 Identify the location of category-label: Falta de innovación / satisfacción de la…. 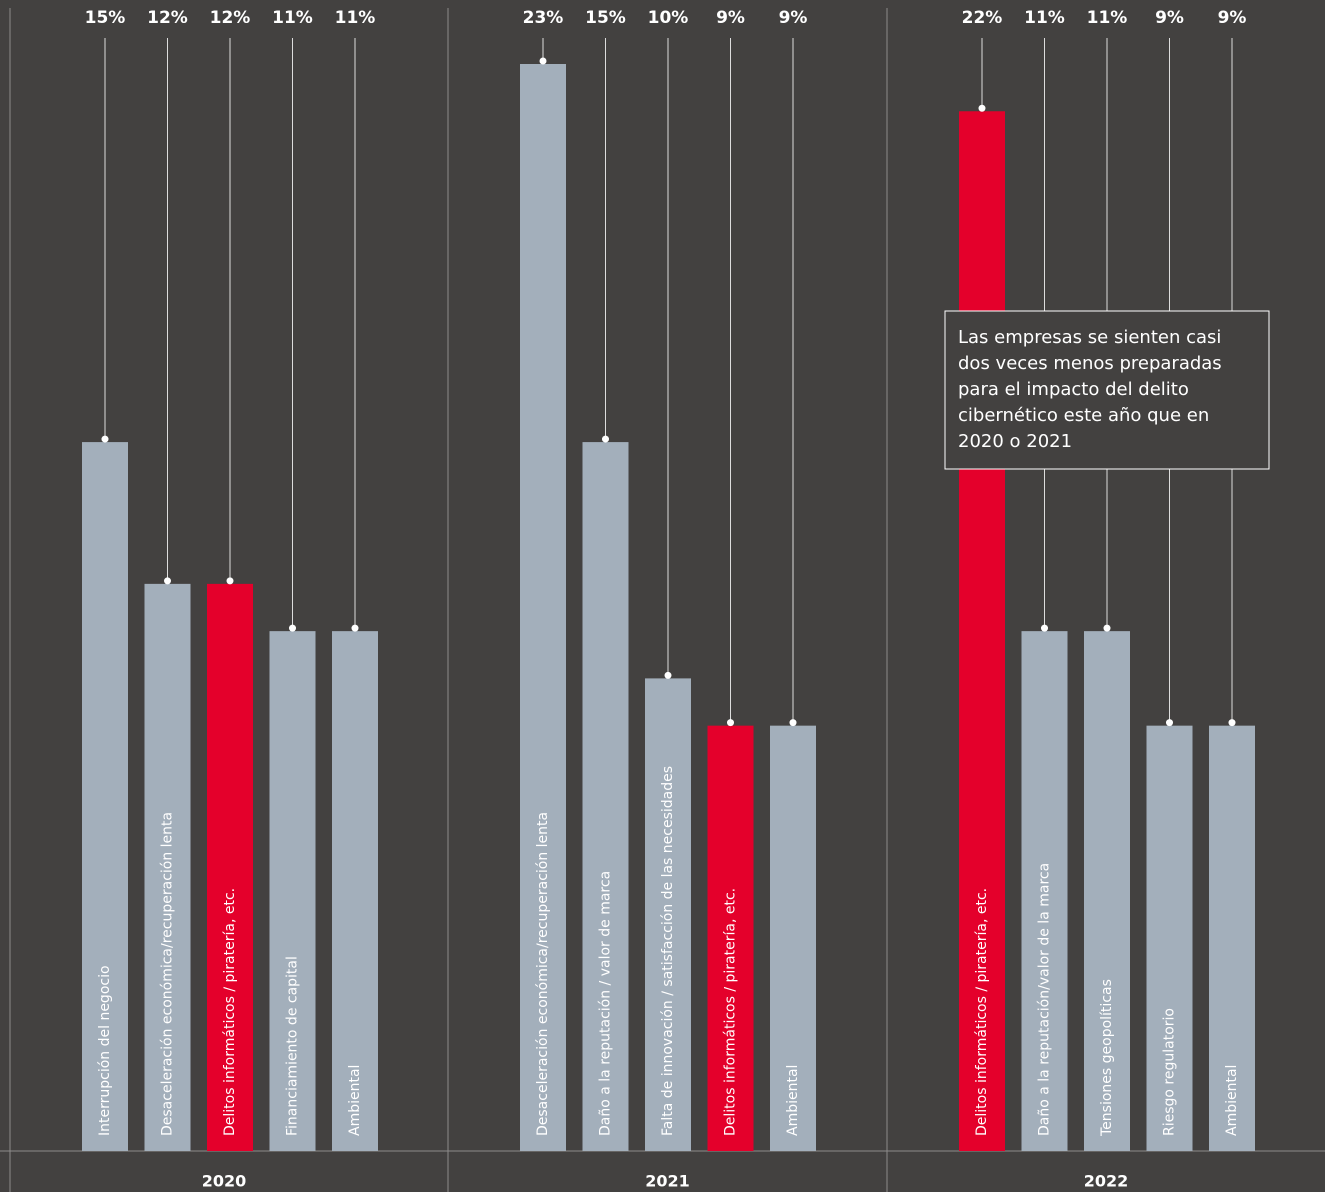
(668, 951).